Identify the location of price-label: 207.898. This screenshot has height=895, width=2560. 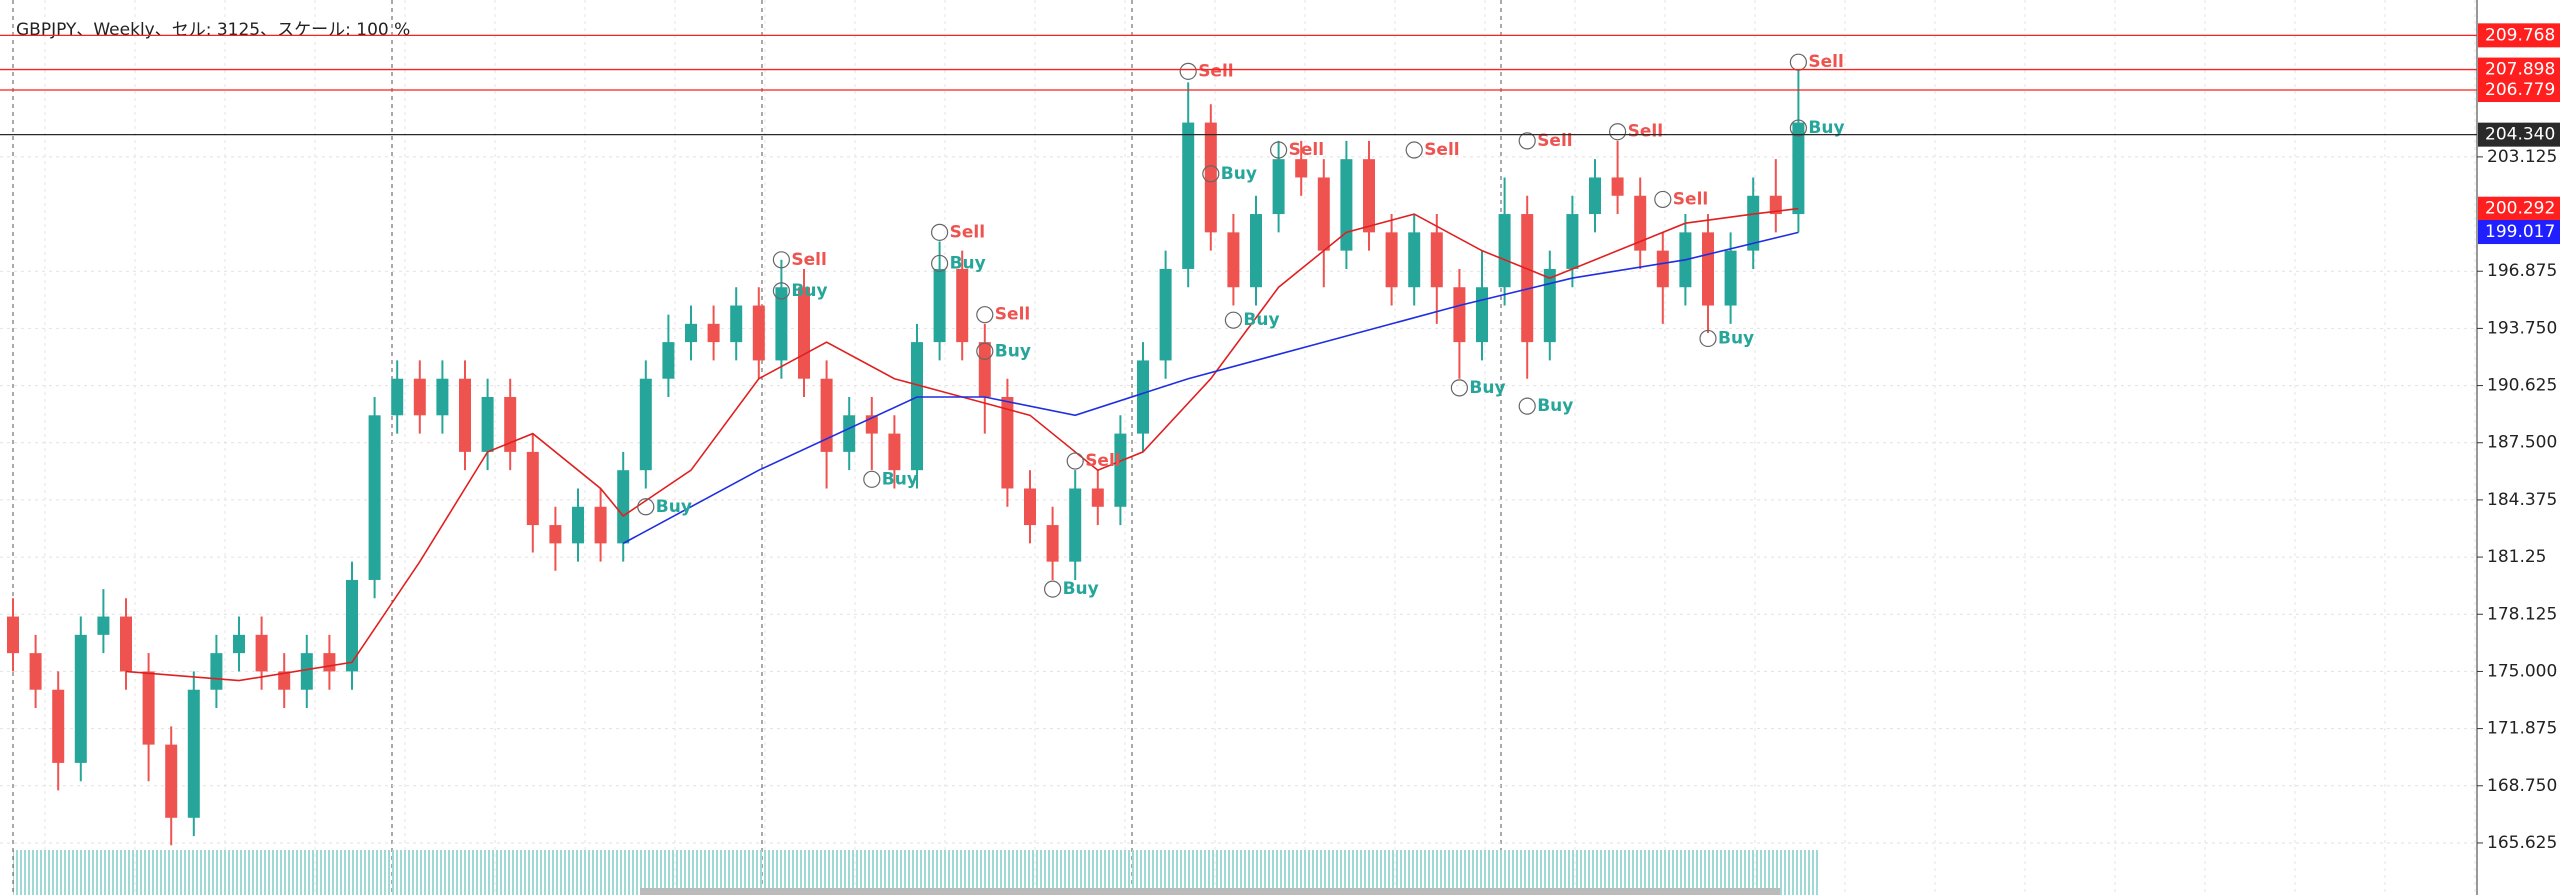
(2520, 70).